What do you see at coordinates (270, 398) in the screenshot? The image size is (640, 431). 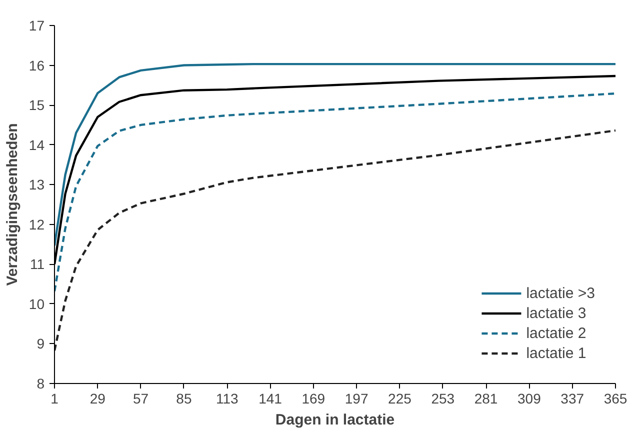 I see `x-tick-label: 141` at bounding box center [270, 398].